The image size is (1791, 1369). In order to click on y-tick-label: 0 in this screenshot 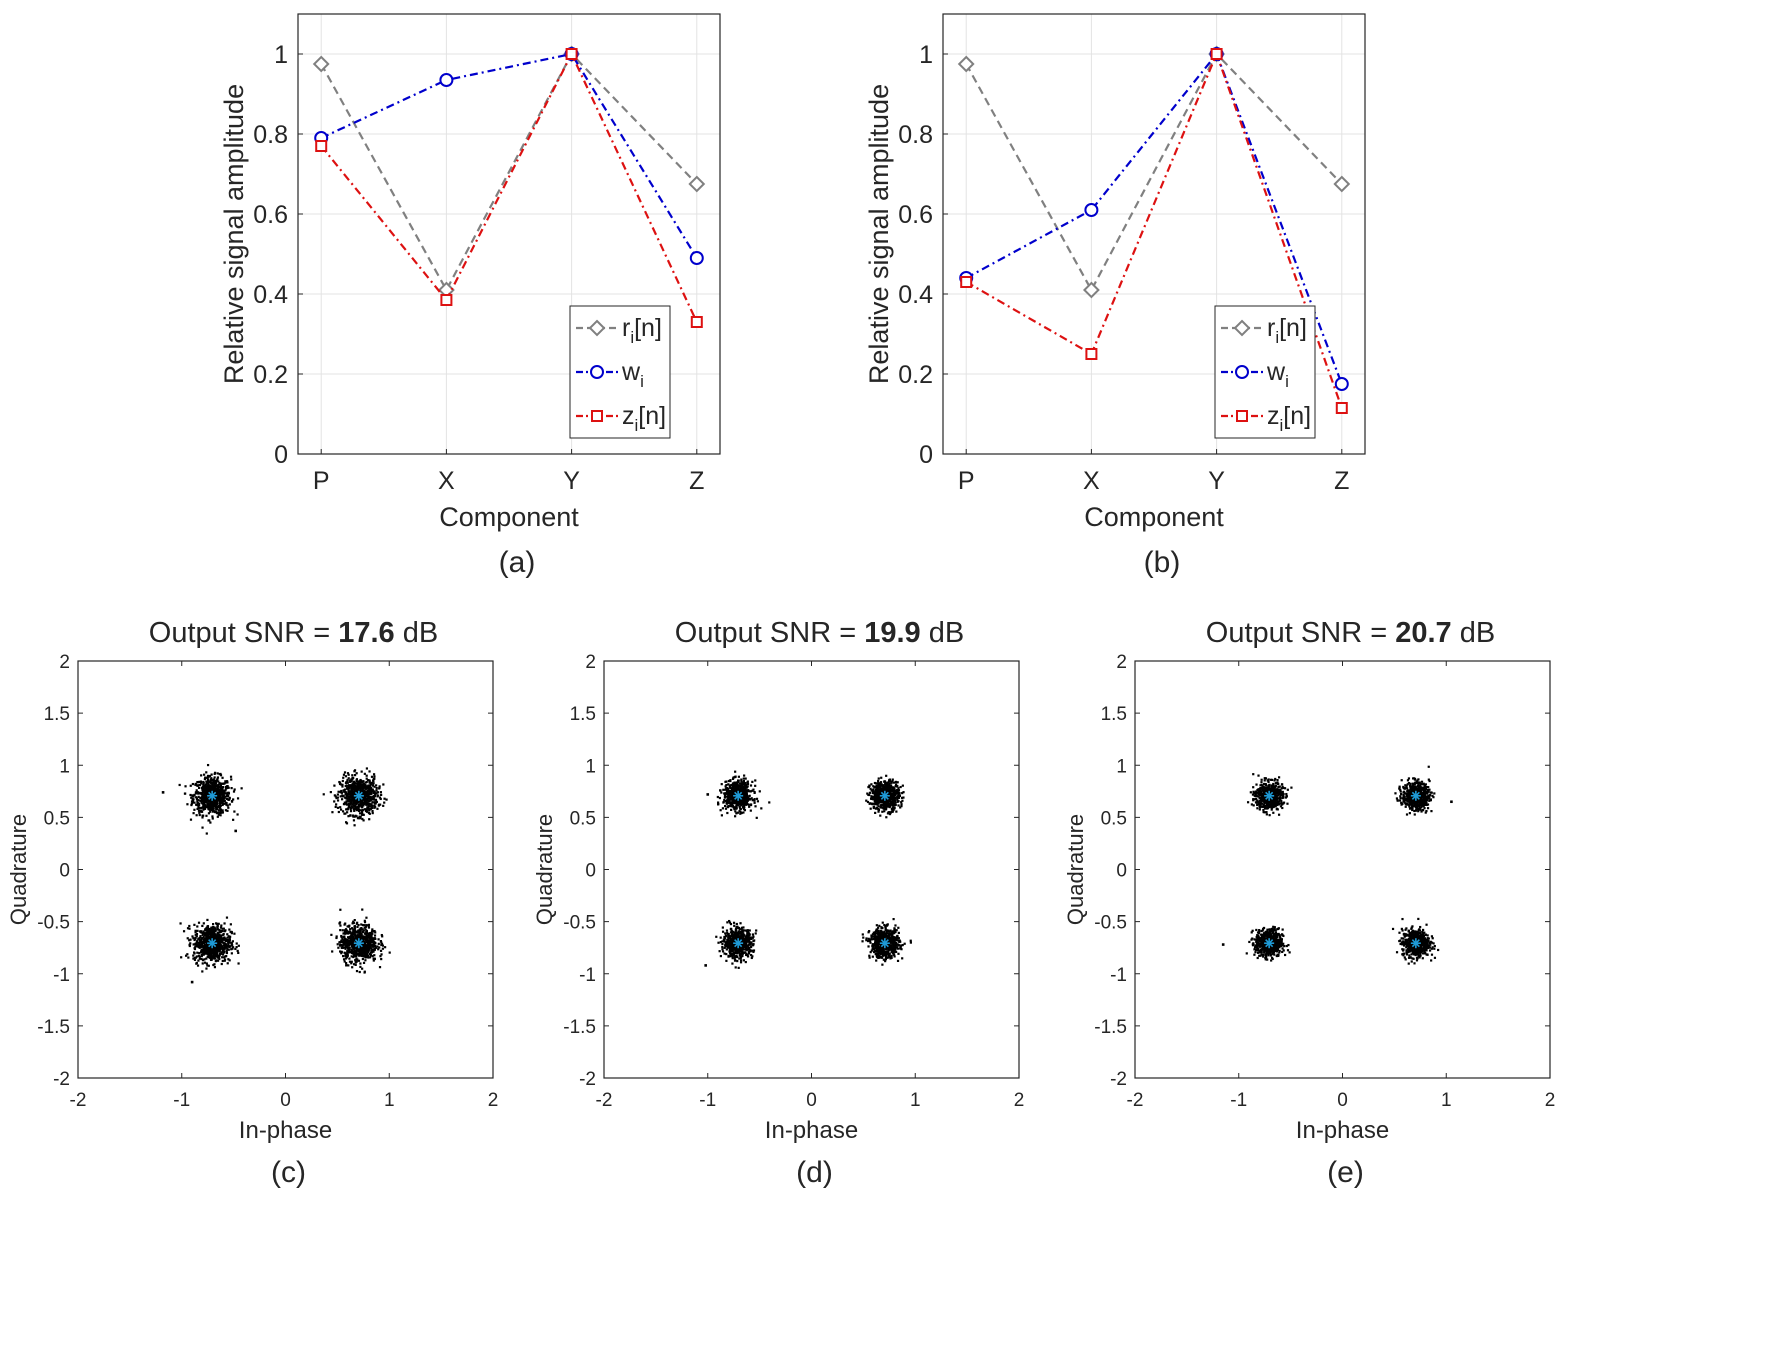, I will do `click(281, 455)`.